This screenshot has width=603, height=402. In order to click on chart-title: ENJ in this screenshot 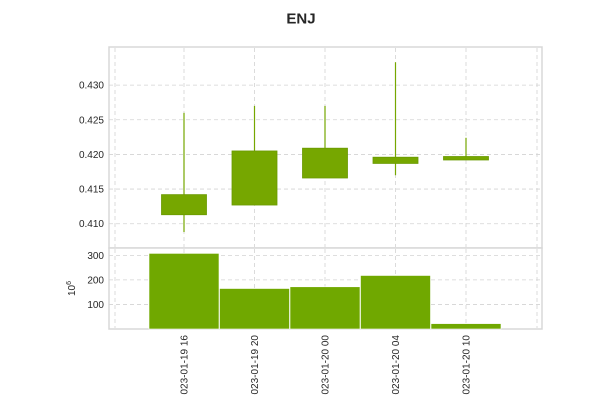, I will do `click(300, 18)`.